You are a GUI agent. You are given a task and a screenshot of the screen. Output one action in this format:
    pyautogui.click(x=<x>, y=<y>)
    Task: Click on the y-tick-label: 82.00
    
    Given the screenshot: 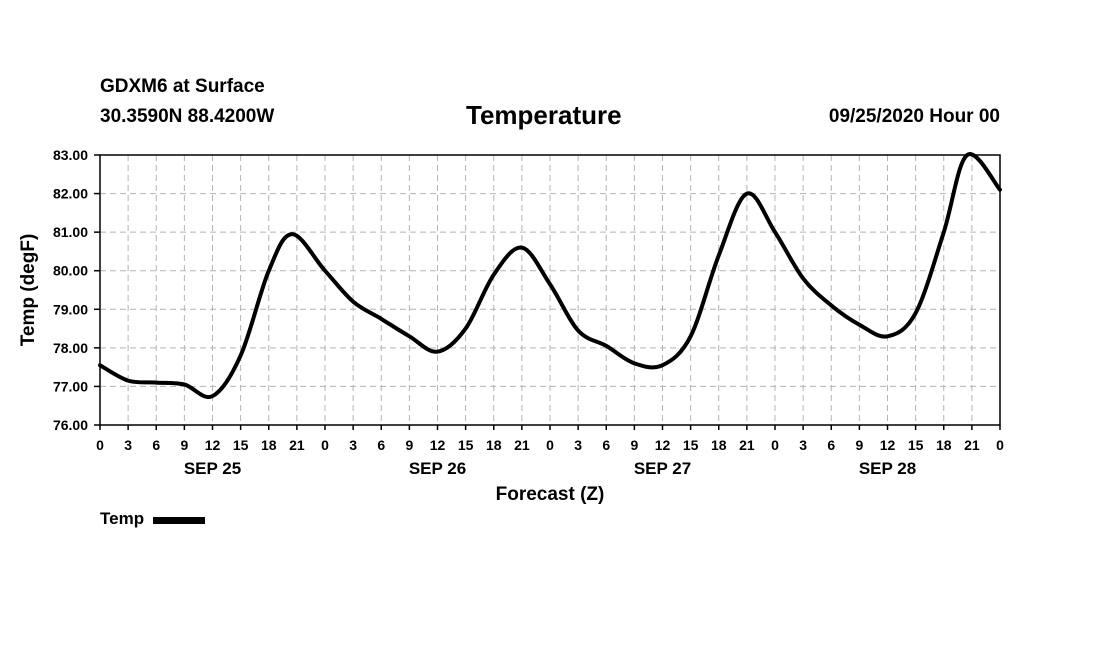 What is the action you would take?
    pyautogui.click(x=70, y=194)
    